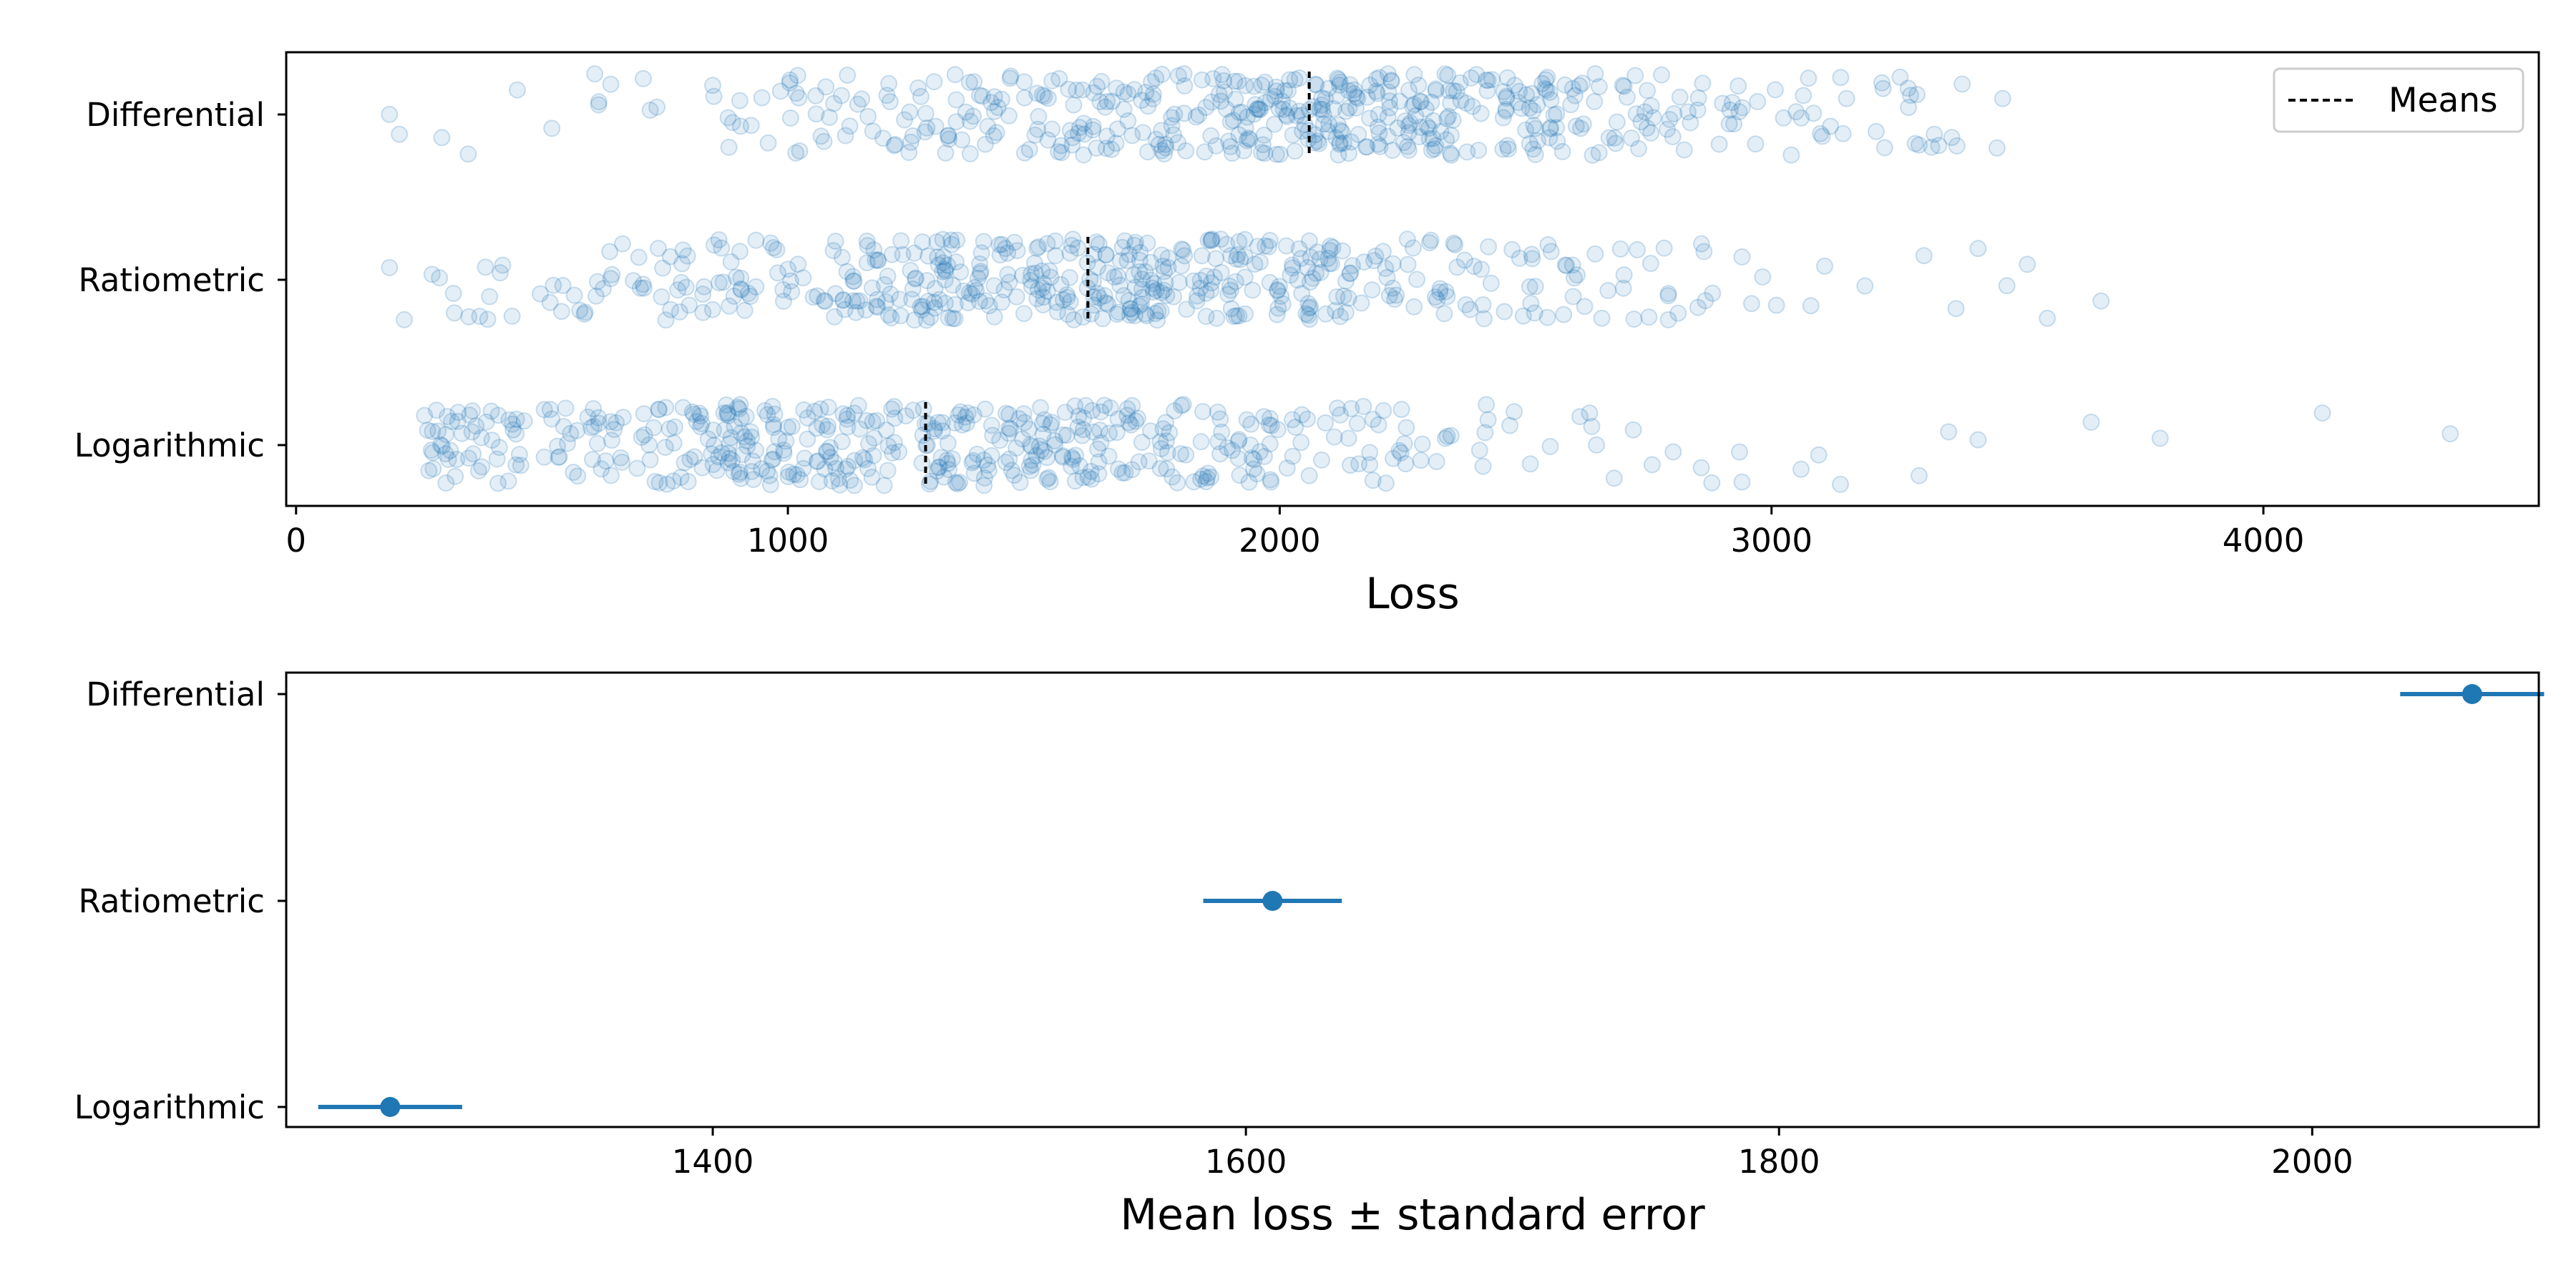 The height and width of the screenshot is (1288, 2576). What do you see at coordinates (1246, 1162) in the screenshot?
I see `x-tick-label: 1600` at bounding box center [1246, 1162].